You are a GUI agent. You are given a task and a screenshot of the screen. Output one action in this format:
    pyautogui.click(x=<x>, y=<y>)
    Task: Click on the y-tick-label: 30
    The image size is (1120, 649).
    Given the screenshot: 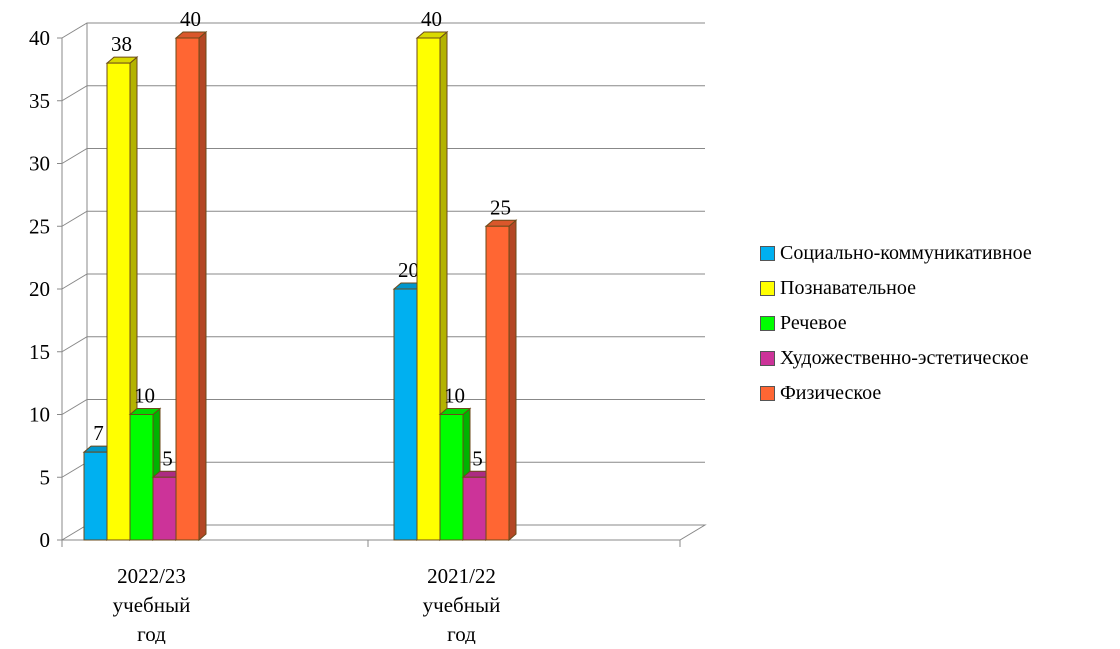 What is the action you would take?
    pyautogui.click(x=39, y=164)
    